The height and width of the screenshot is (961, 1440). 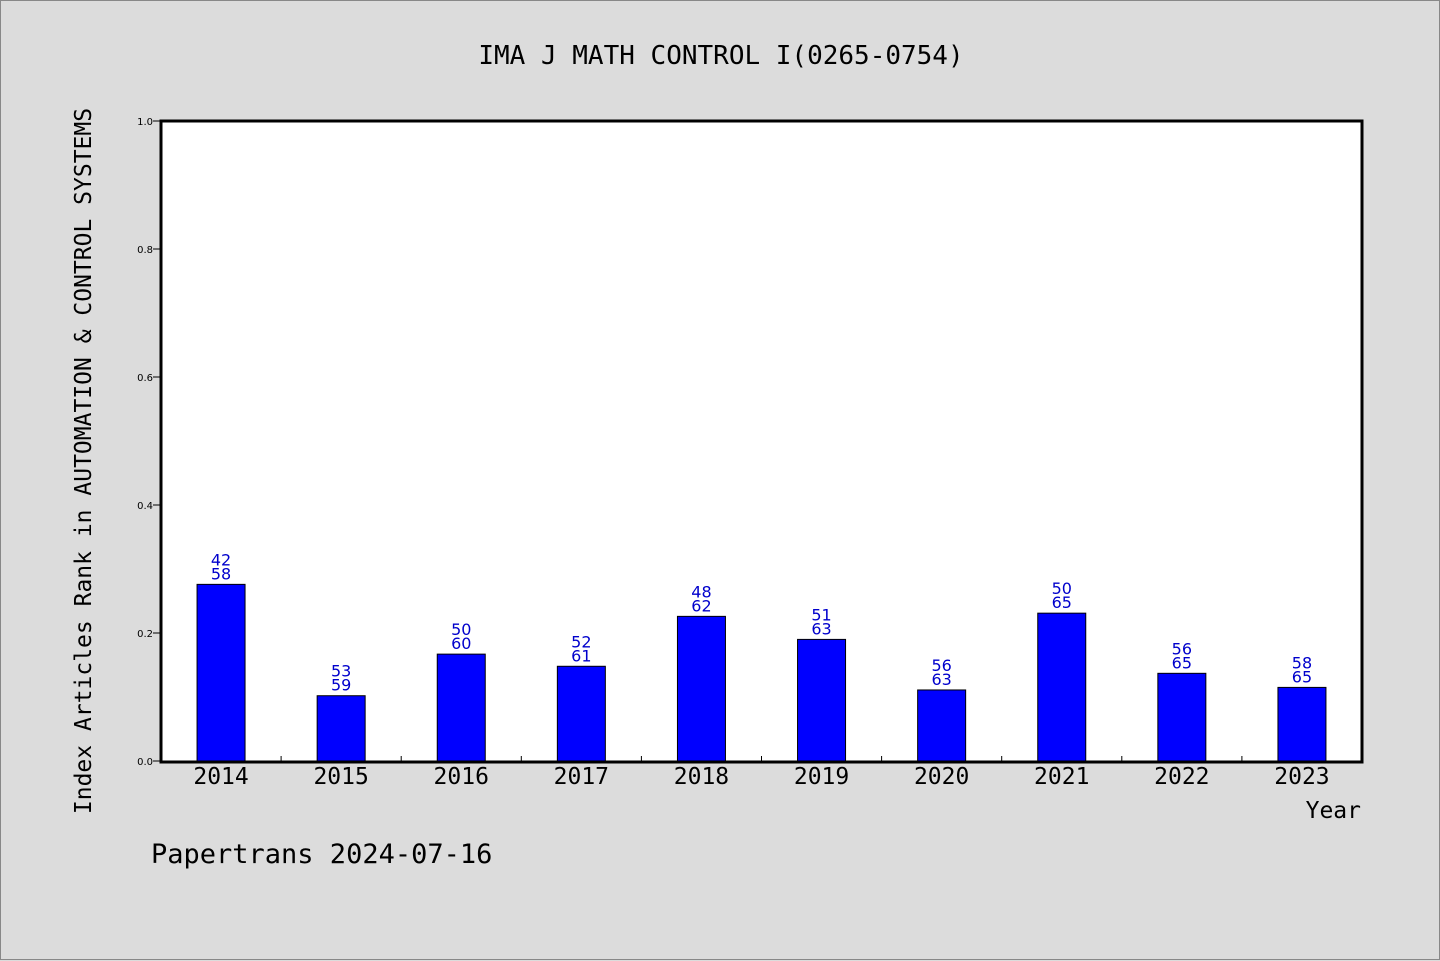 I want to click on y-tick-label: 0.8, so click(x=145, y=250).